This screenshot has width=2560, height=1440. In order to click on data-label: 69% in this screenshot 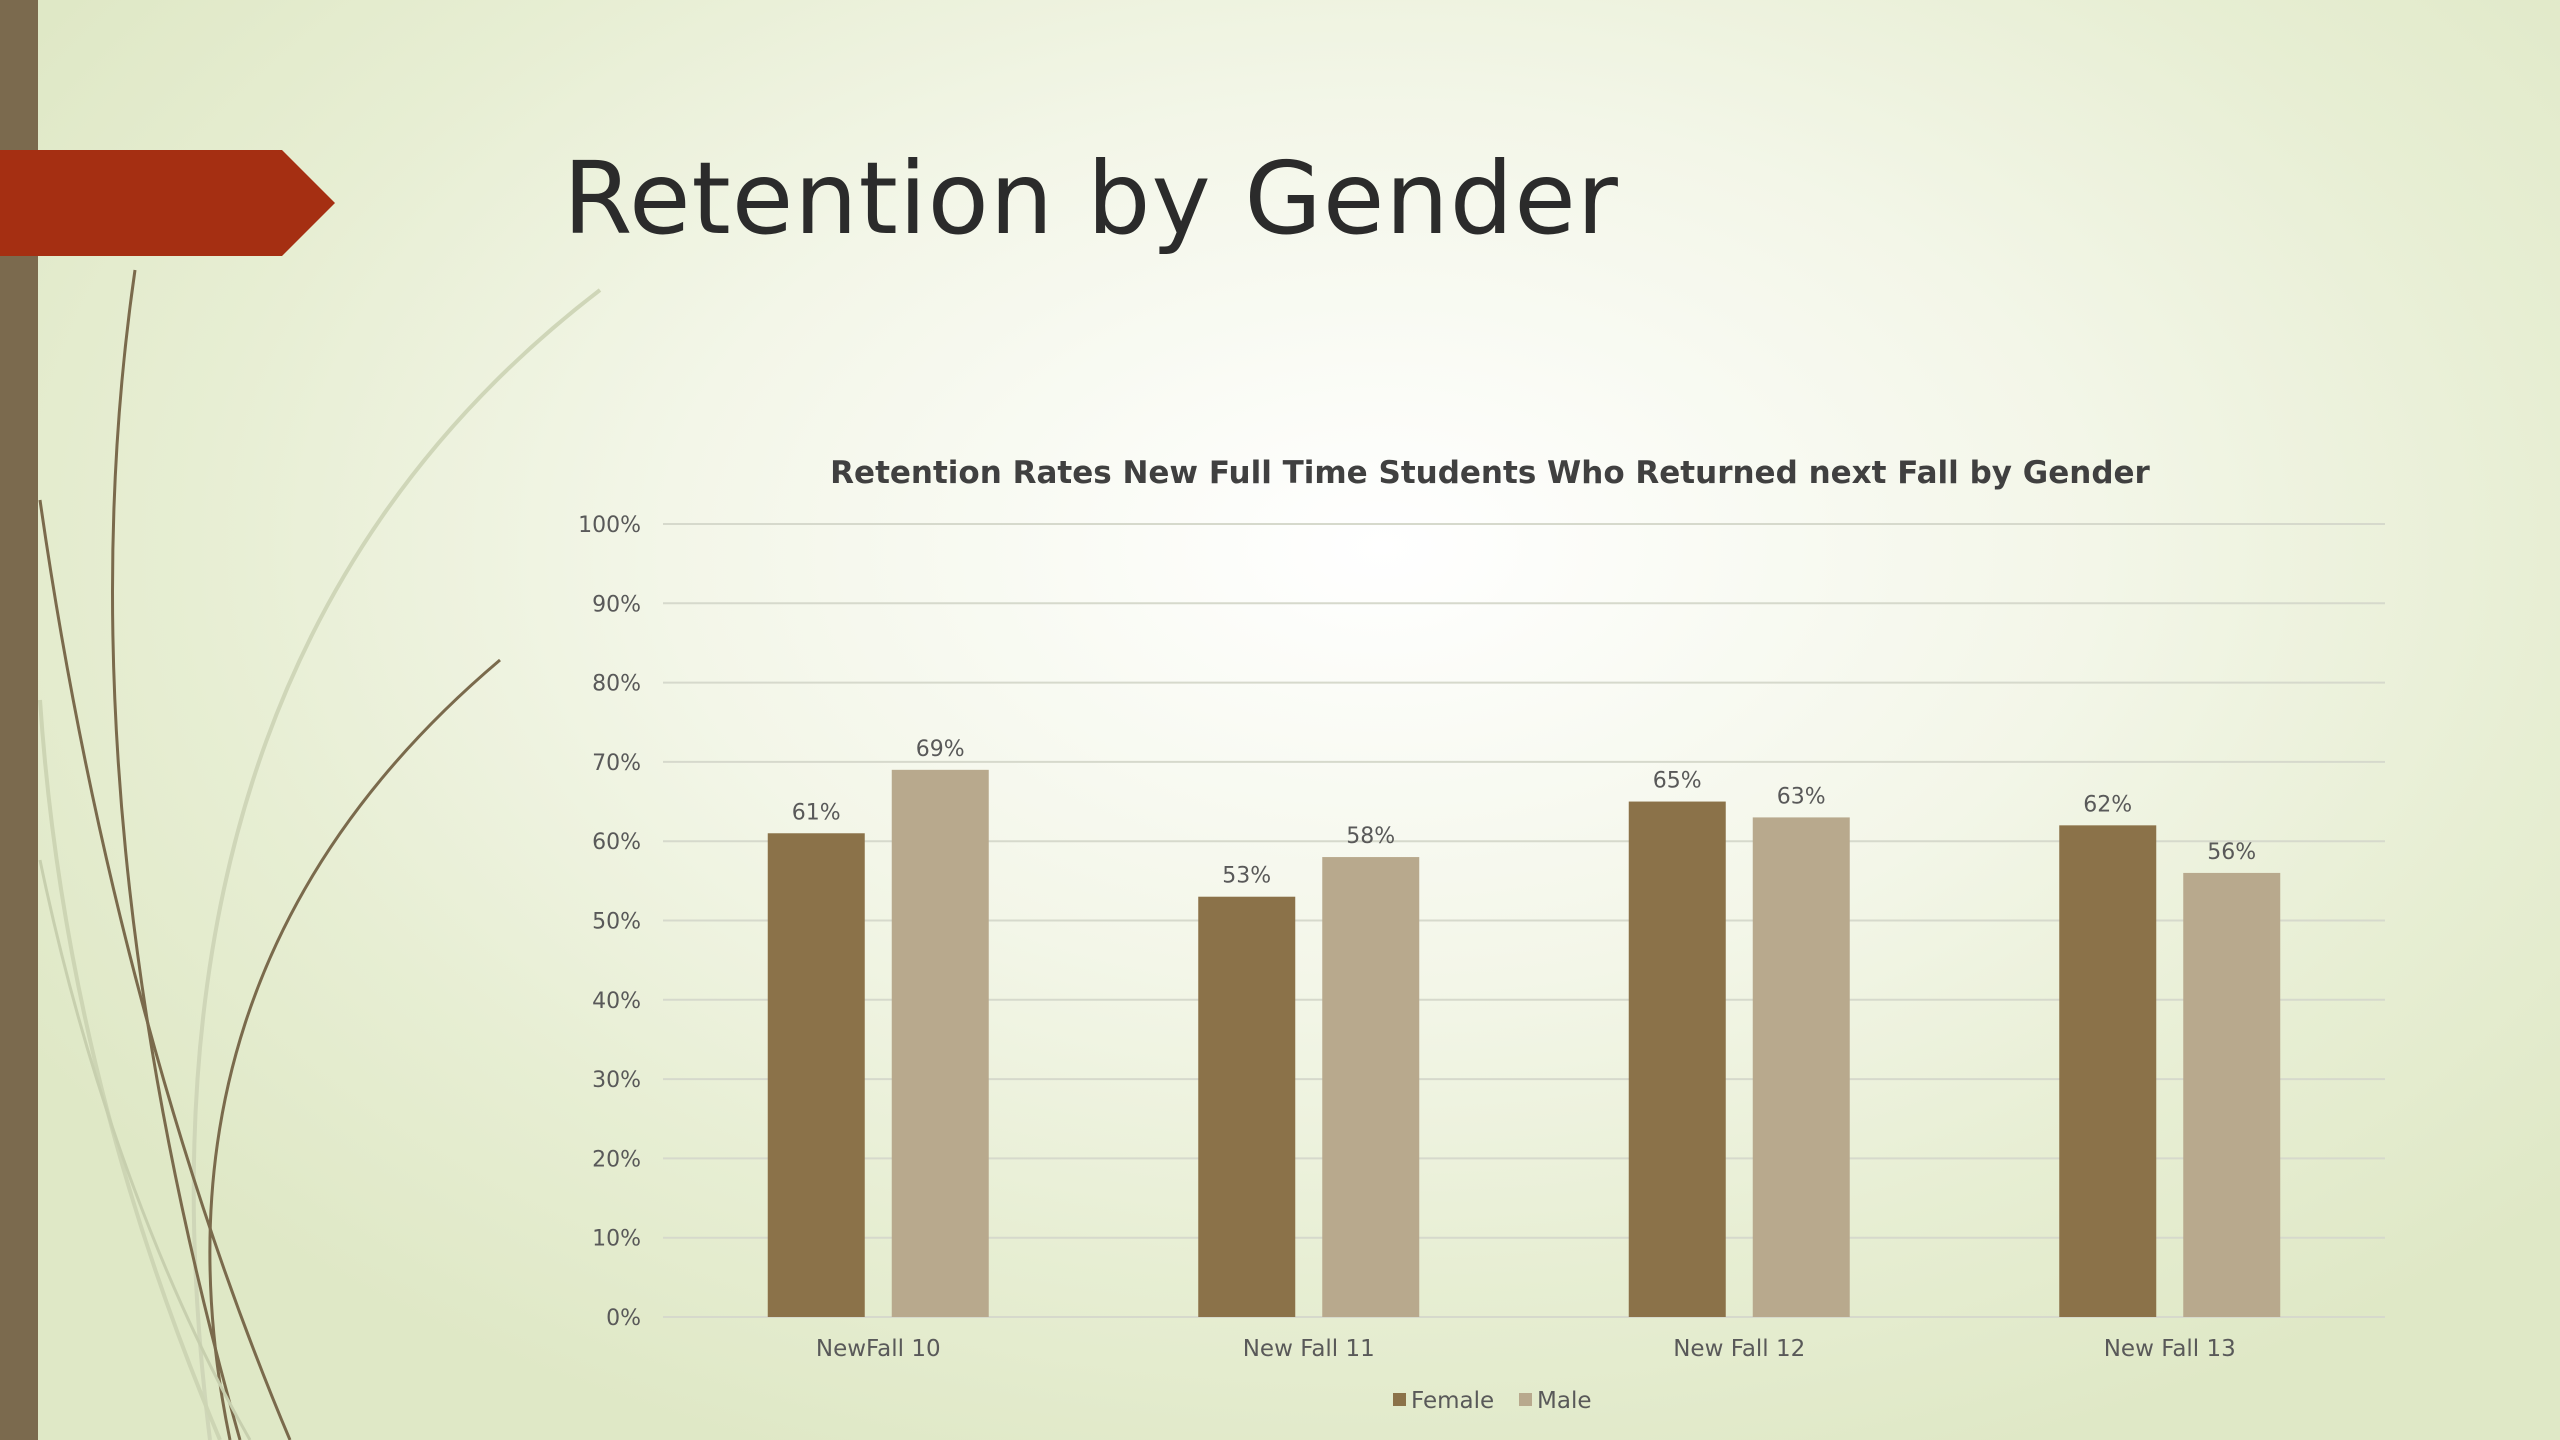, I will do `click(940, 749)`.